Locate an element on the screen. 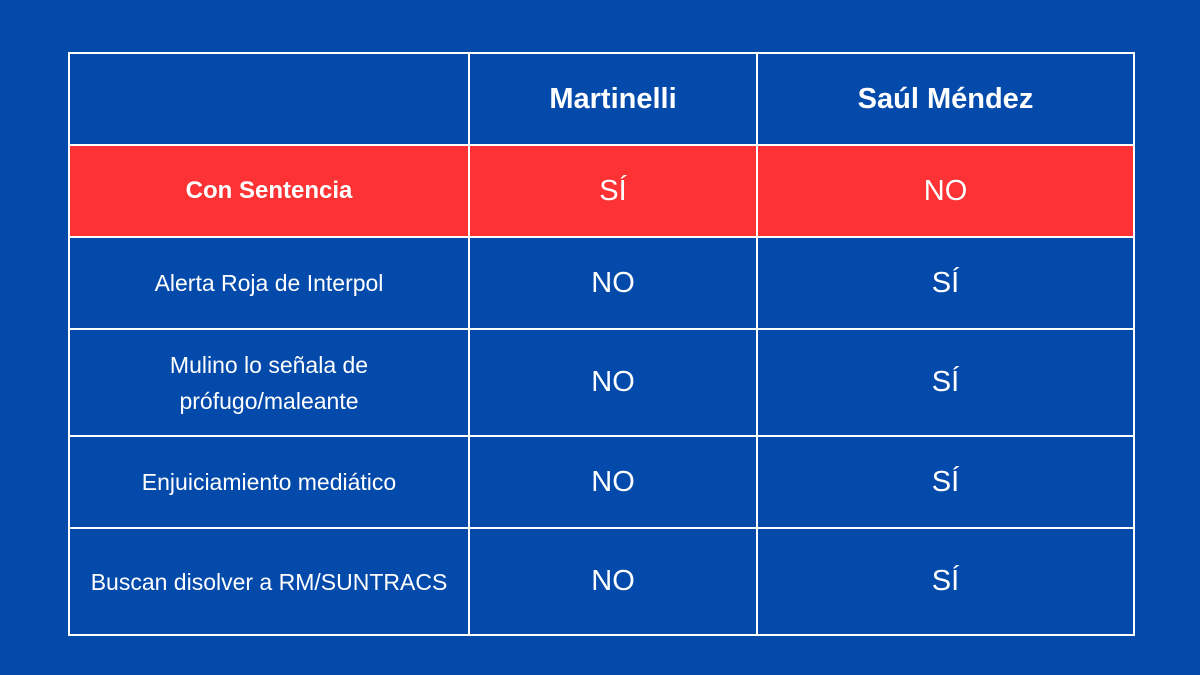 Image resolution: width=1200 pixels, height=675 pixels. header-empty-cell is located at coordinates (269, 99).